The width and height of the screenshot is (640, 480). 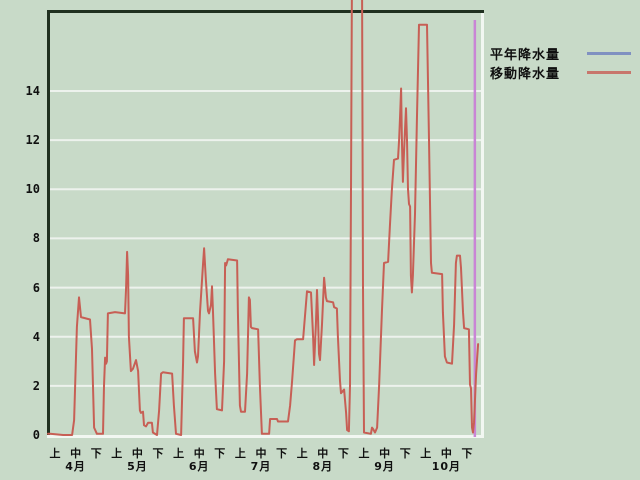 What do you see at coordinates (563, 72) in the screenshot?
I see `legend-item-moving-precip: 移動降水量` at bounding box center [563, 72].